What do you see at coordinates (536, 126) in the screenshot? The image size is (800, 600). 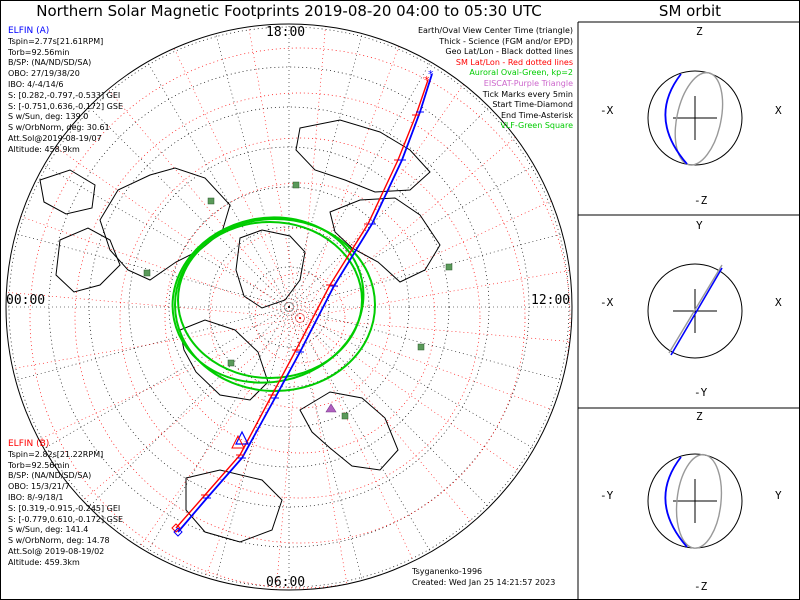 I see `legend-item-vlf: VLF-Green Square` at bounding box center [536, 126].